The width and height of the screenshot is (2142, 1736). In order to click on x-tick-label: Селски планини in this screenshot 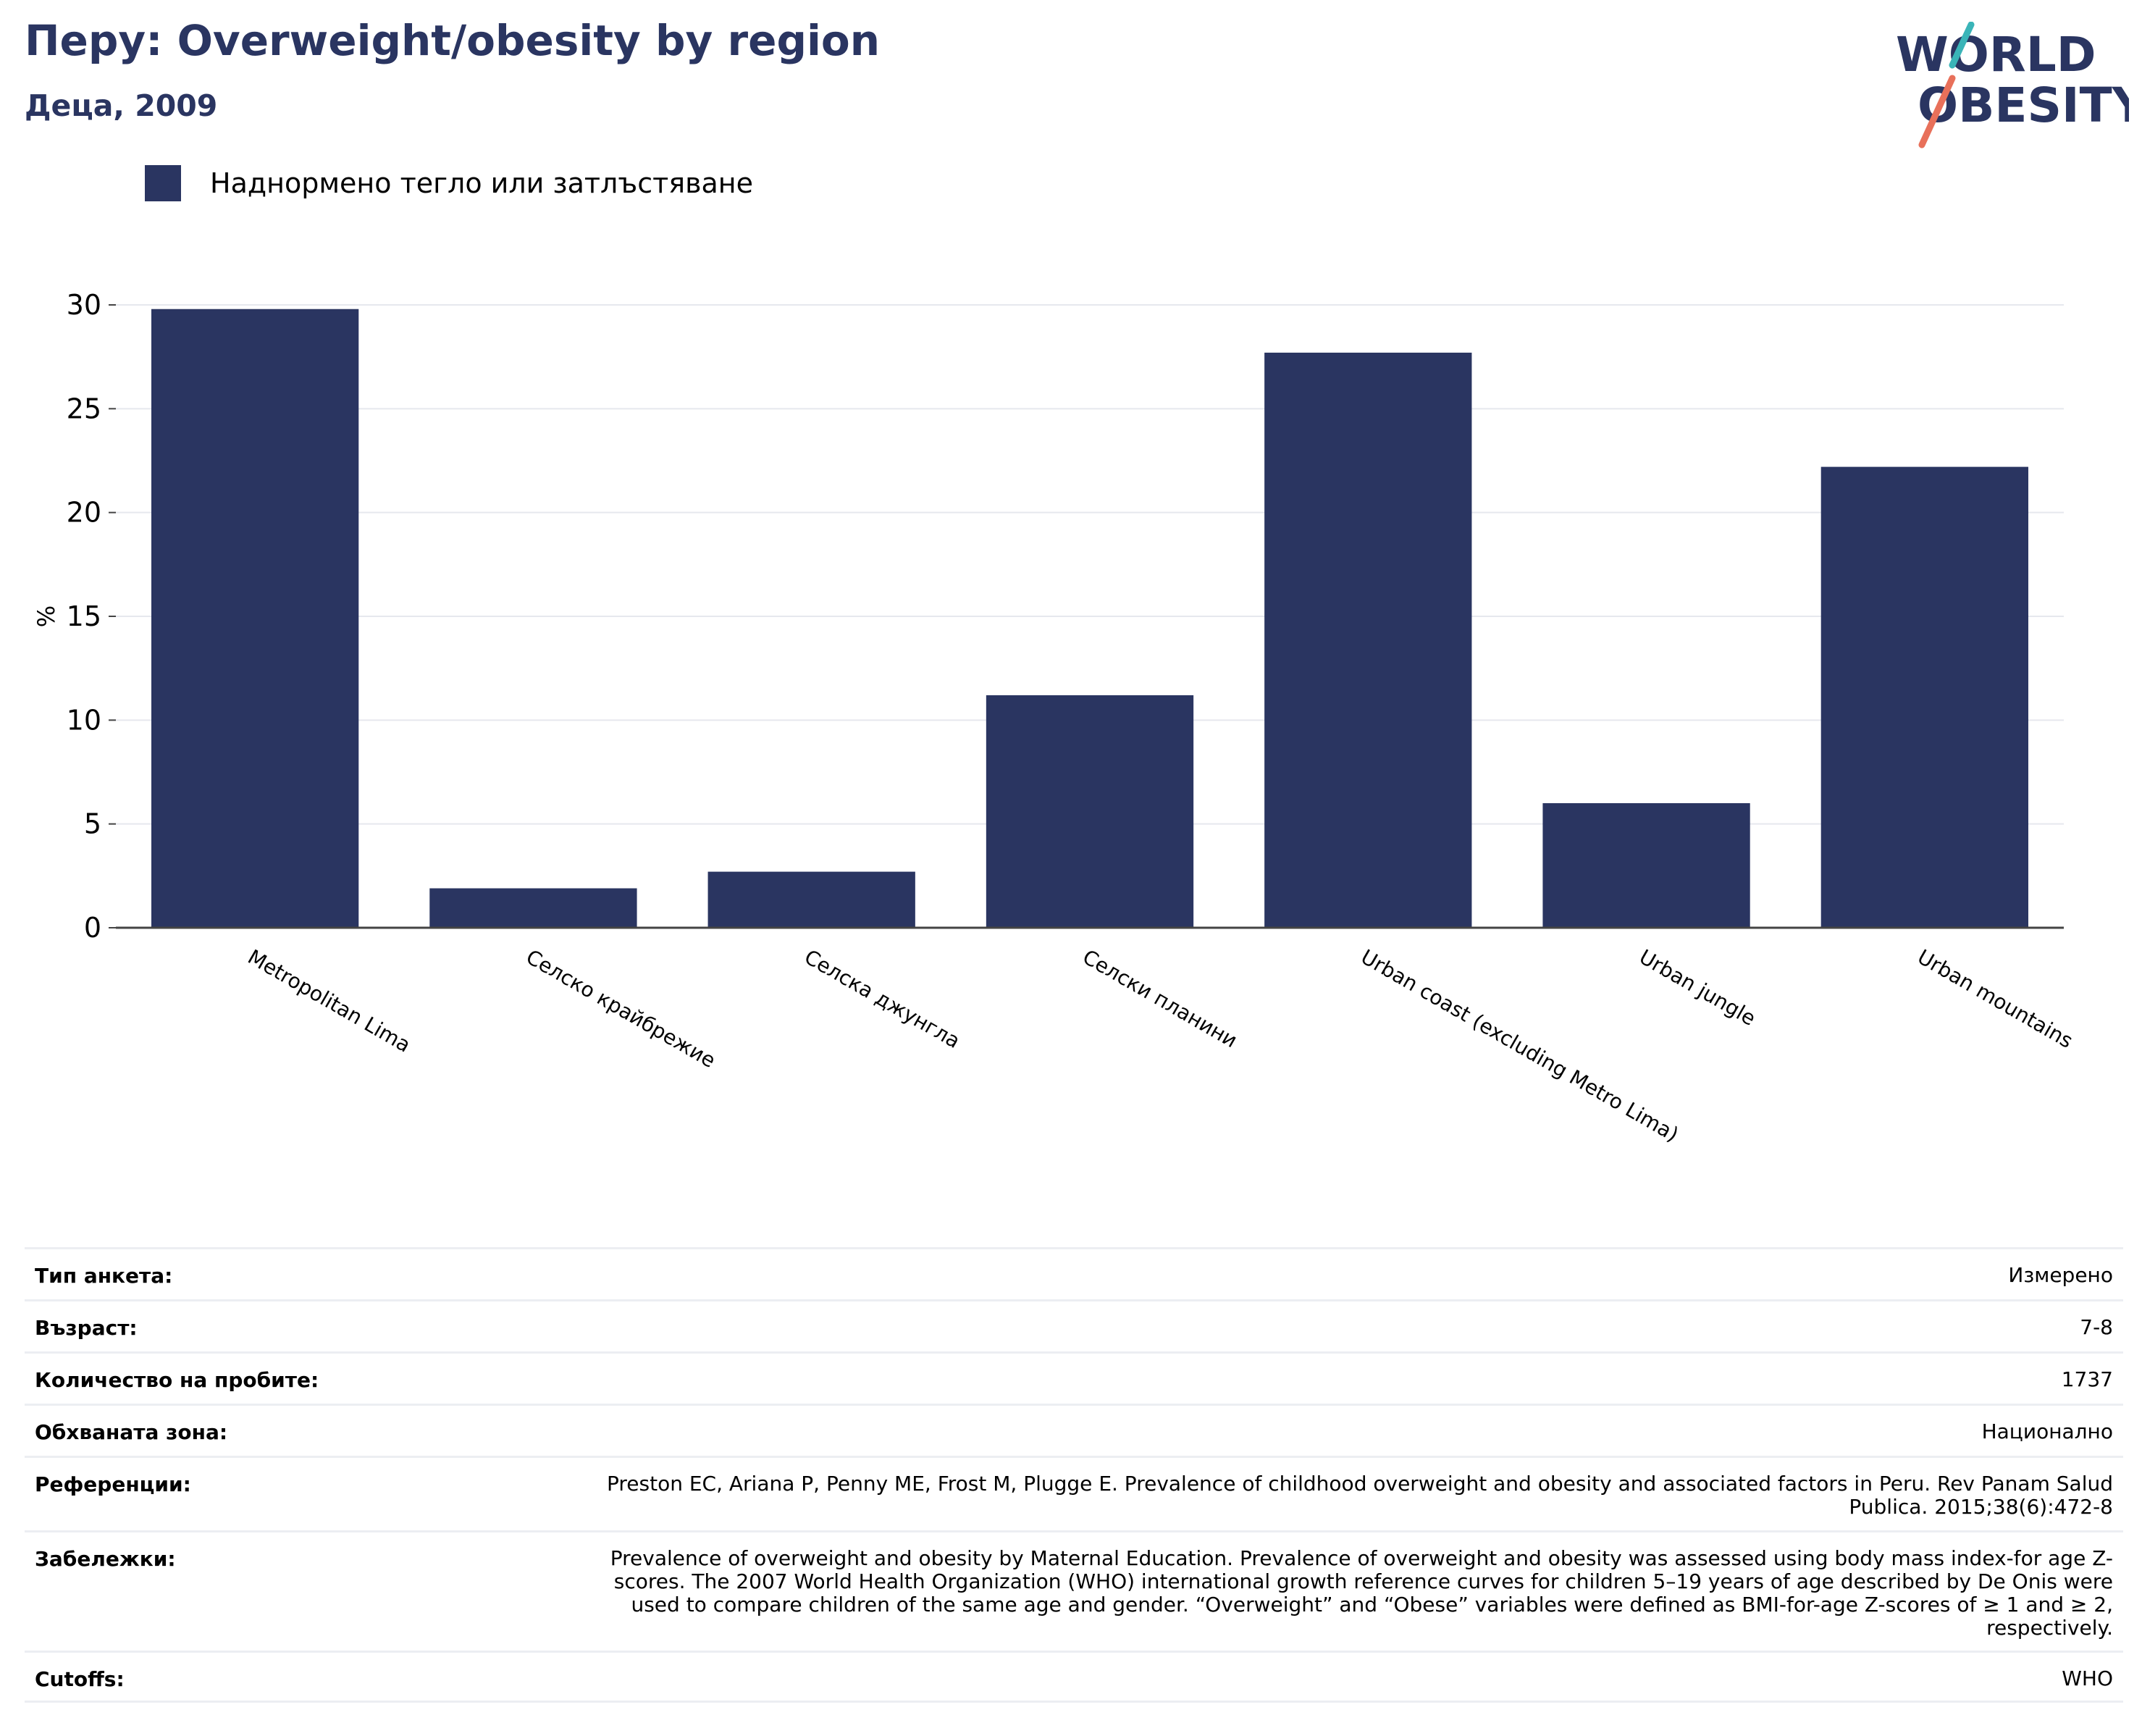, I will do `click(1160, 998)`.